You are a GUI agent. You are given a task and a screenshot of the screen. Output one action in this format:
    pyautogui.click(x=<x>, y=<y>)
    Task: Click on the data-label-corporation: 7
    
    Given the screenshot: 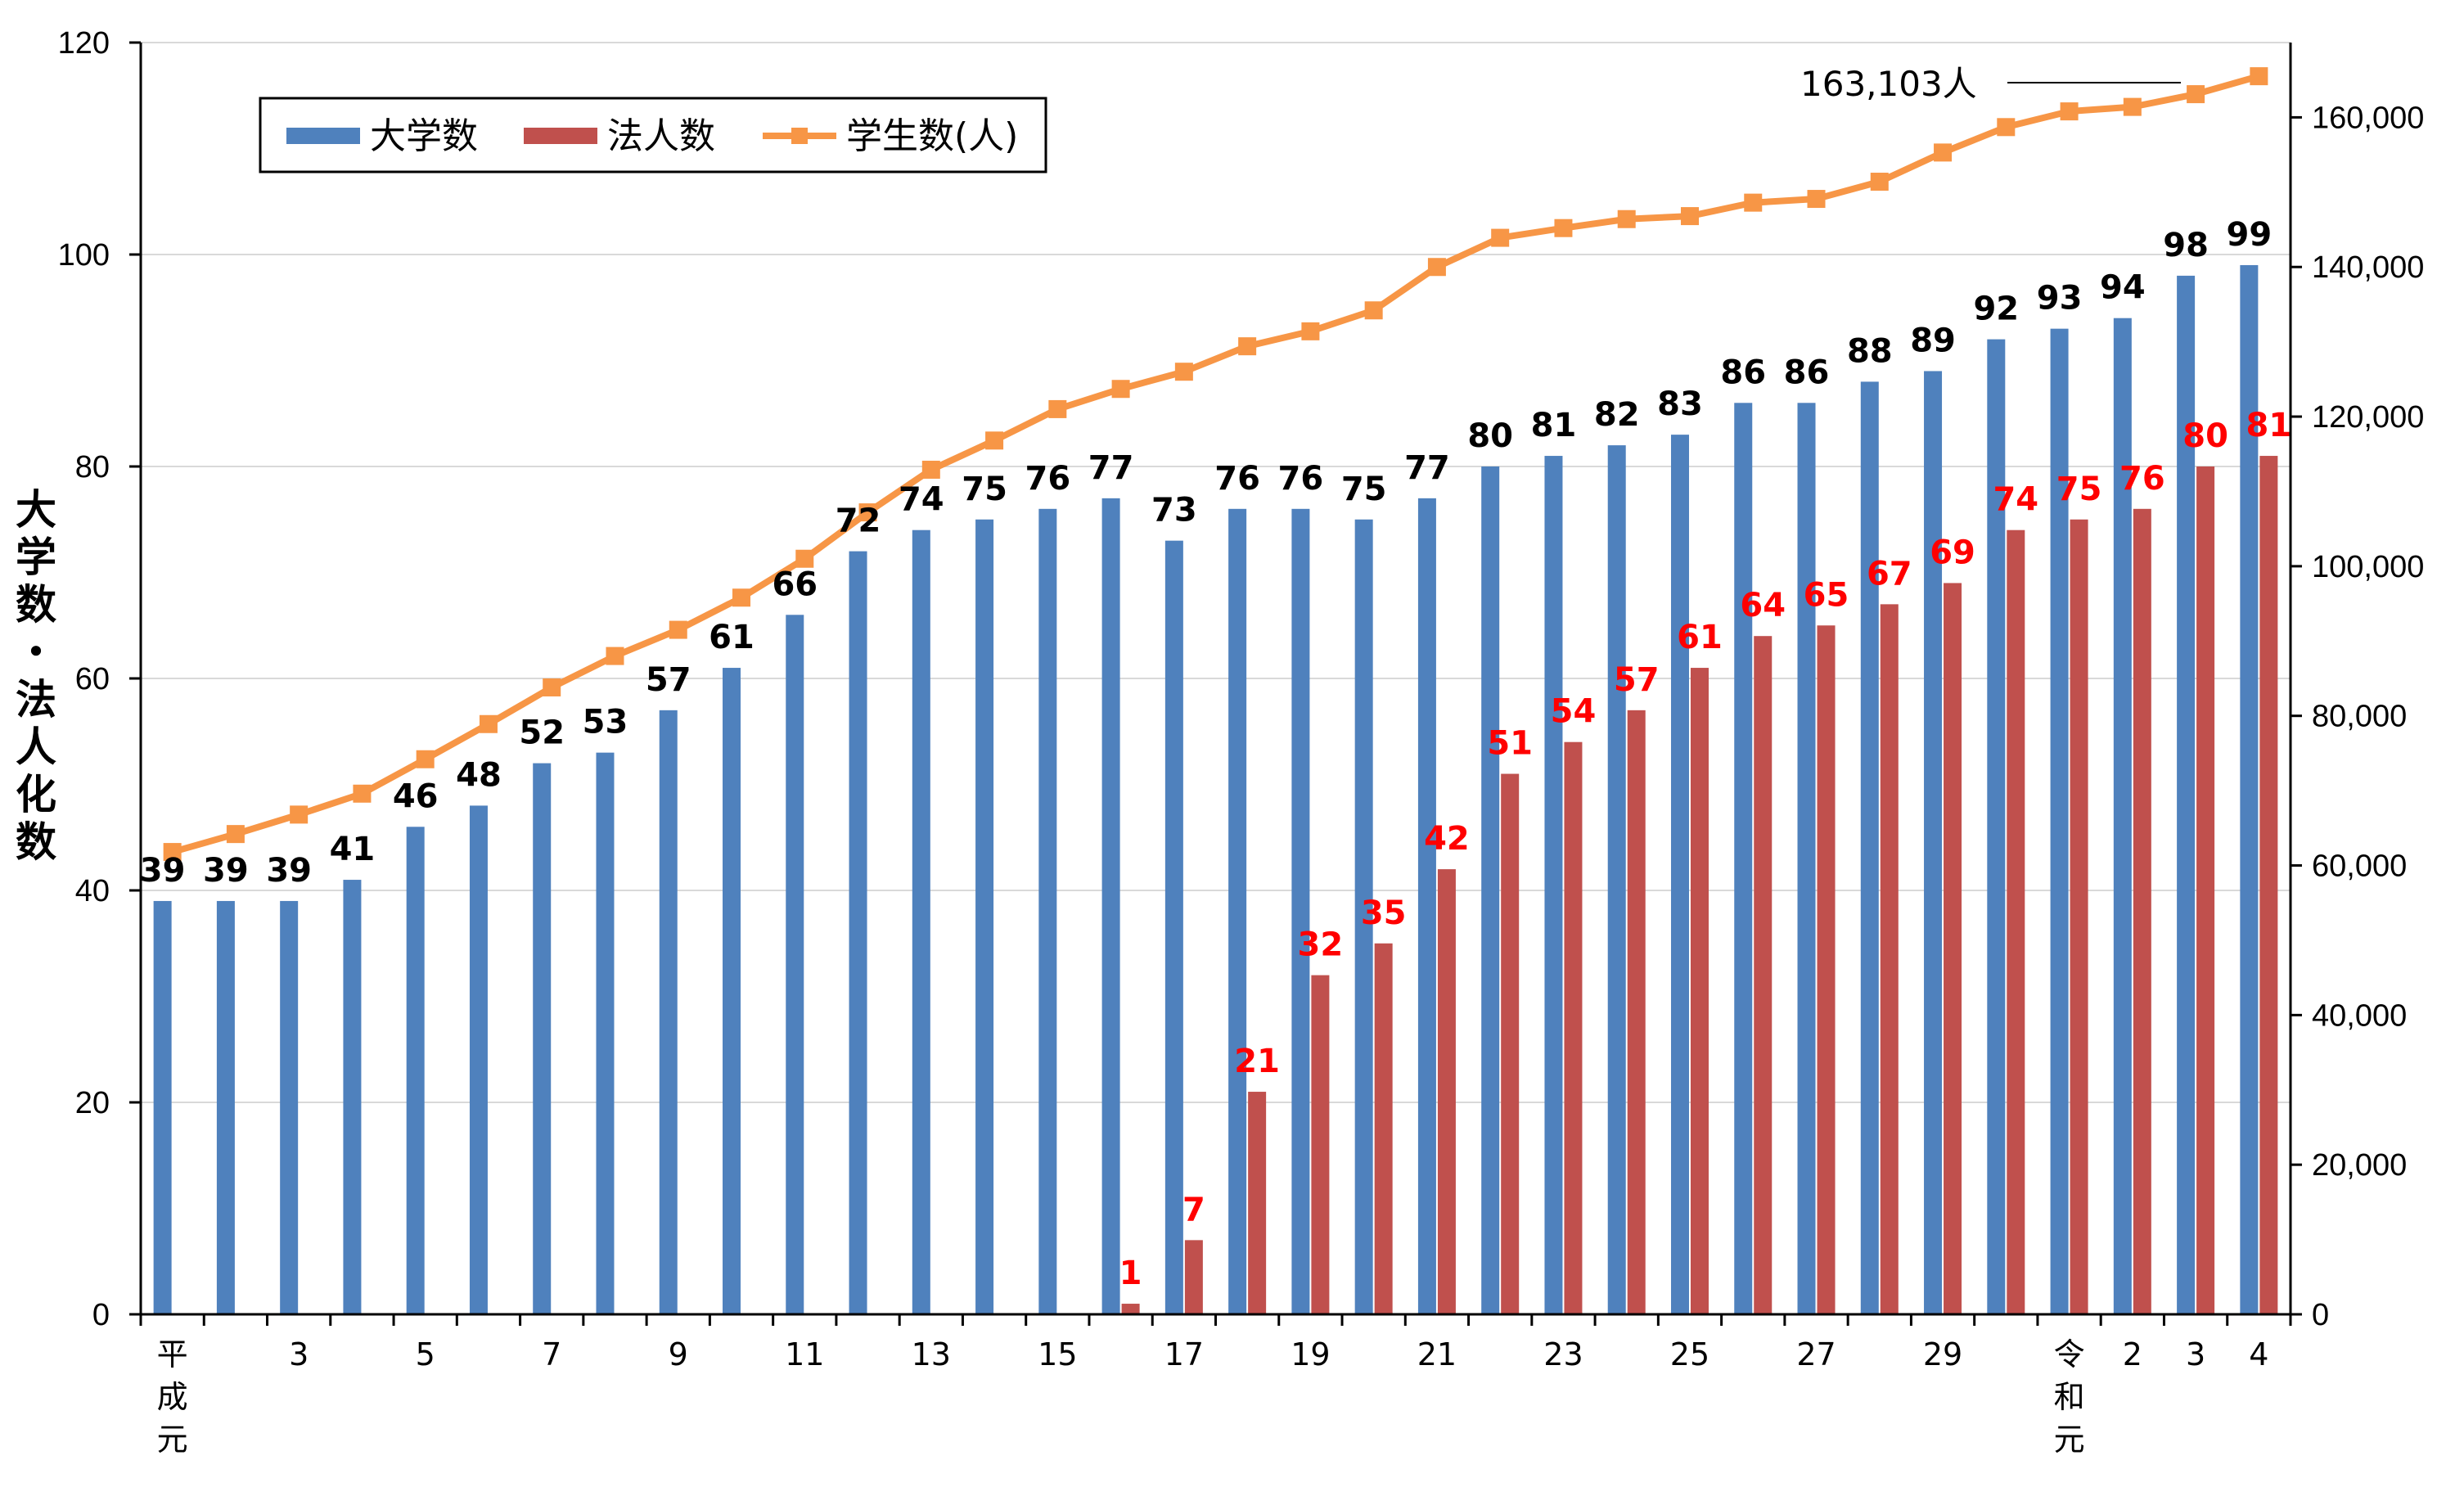 What is the action you would take?
    pyautogui.click(x=1193, y=1209)
    